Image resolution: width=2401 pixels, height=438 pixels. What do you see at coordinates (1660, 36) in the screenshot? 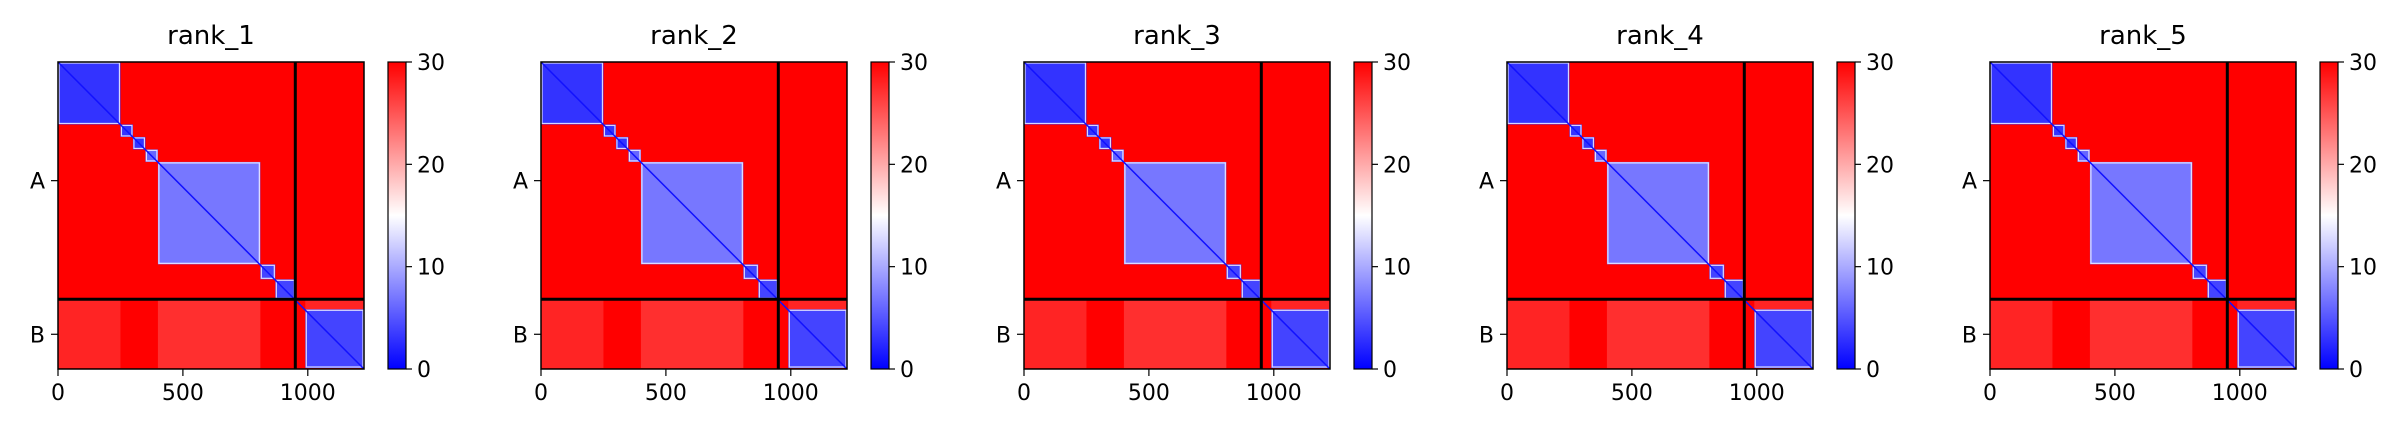
I see `panel-title: rank_4` at bounding box center [1660, 36].